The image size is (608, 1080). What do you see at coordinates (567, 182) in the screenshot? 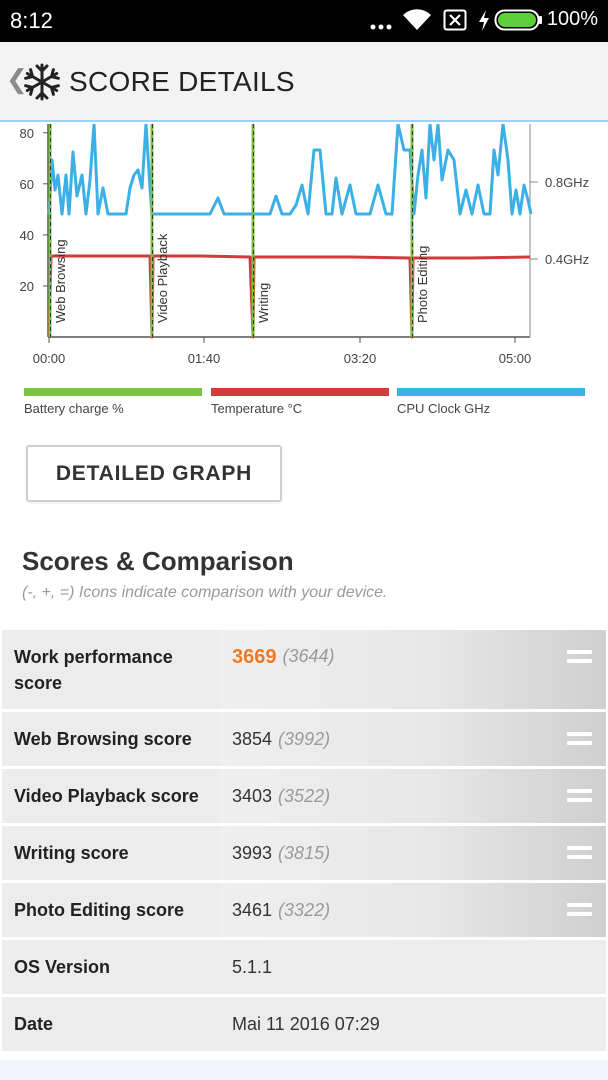
I see `y2-tick-label: 0.8GHz` at bounding box center [567, 182].